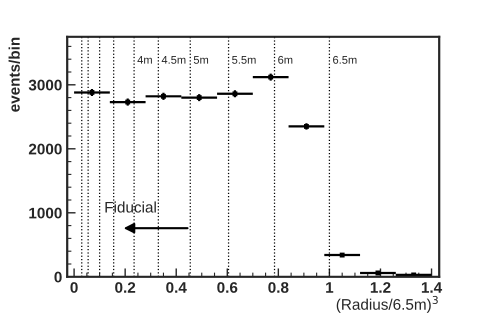 The height and width of the screenshot is (320, 480). Describe the element at coordinates (176, 287) in the screenshot. I see `x-tick-label: 0.4` at that location.